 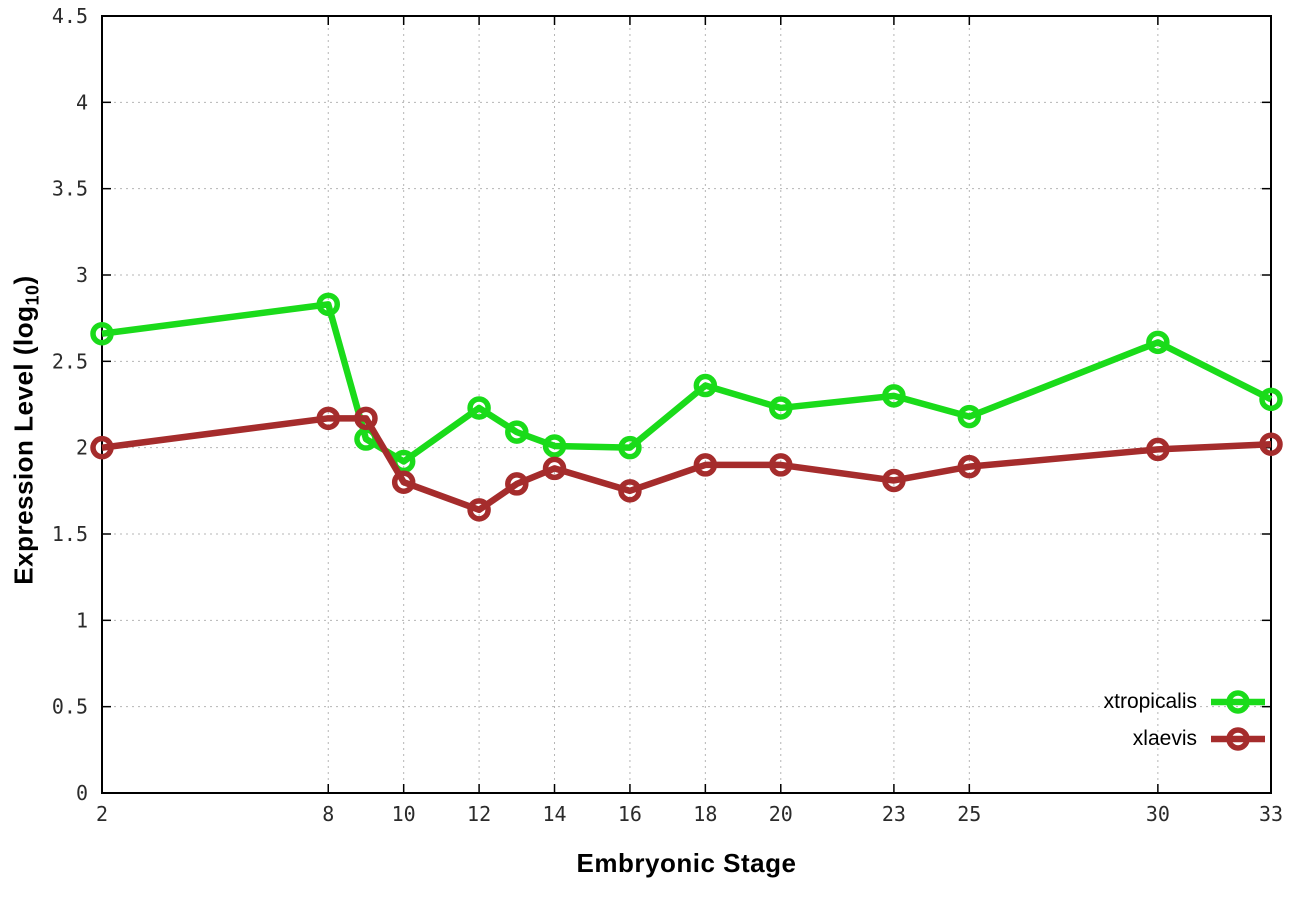 I want to click on x-tick-label: 25, so click(x=969, y=814).